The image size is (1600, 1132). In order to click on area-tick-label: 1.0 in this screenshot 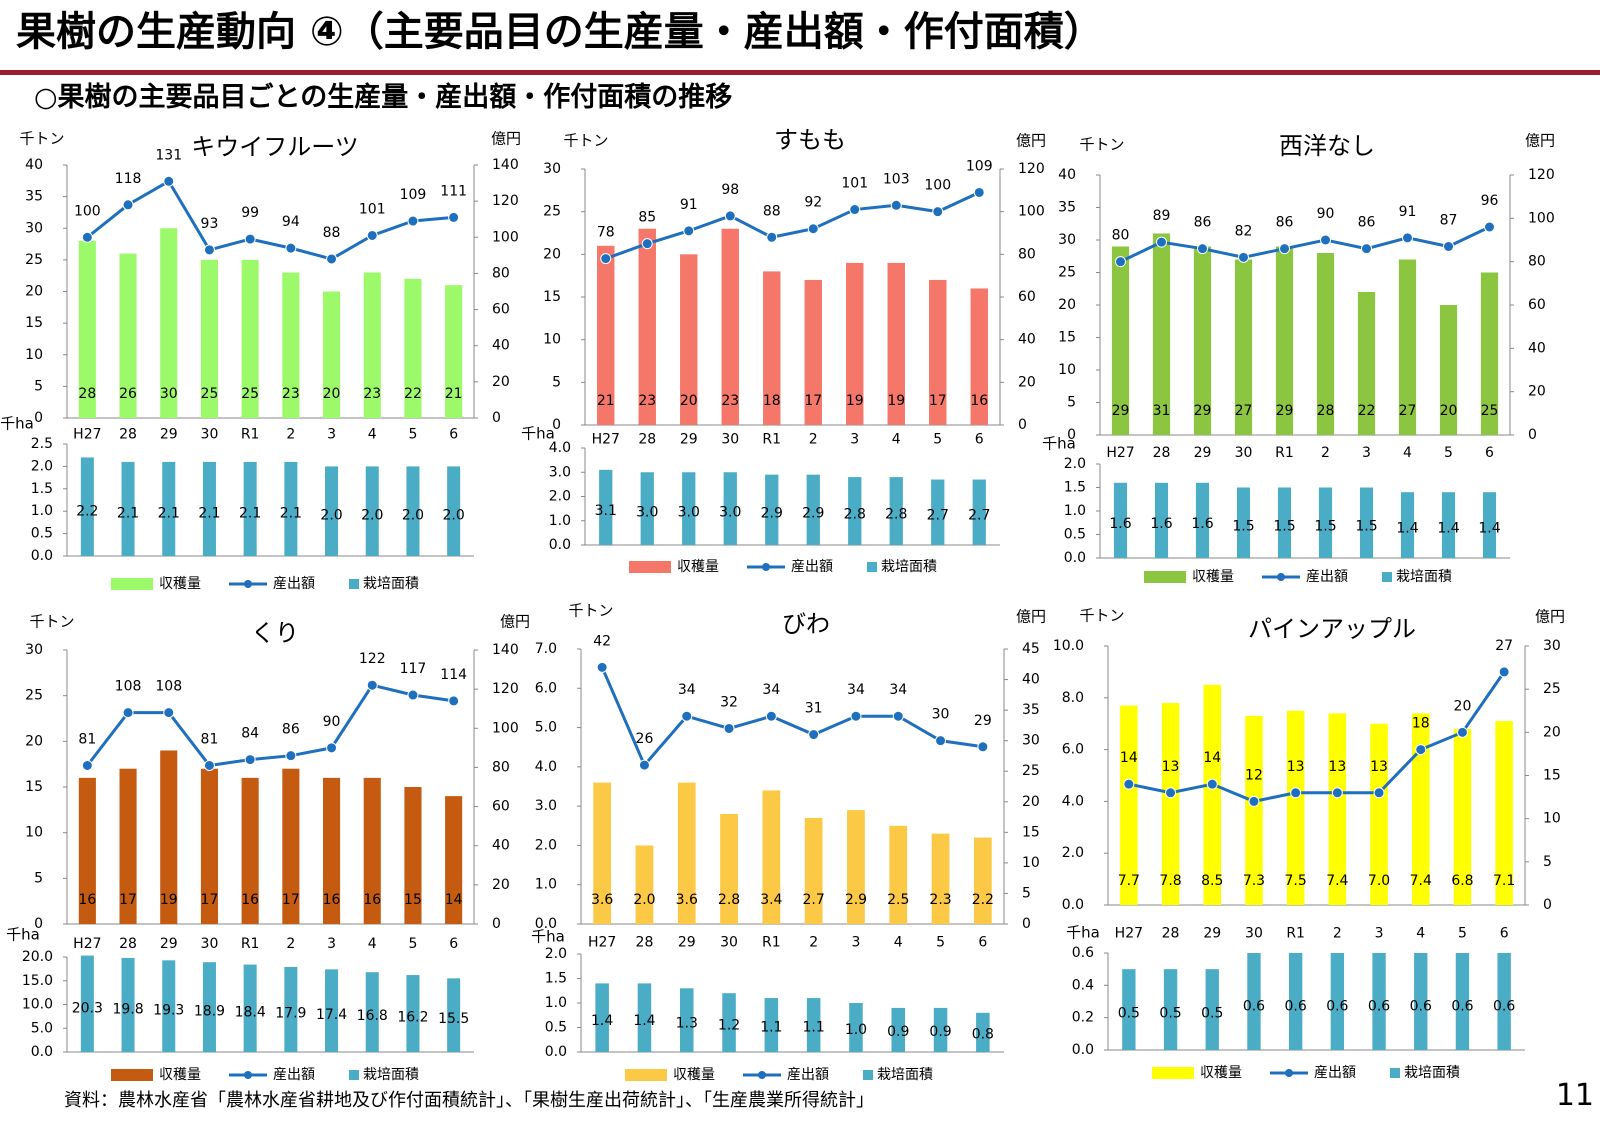, I will do `click(560, 521)`.